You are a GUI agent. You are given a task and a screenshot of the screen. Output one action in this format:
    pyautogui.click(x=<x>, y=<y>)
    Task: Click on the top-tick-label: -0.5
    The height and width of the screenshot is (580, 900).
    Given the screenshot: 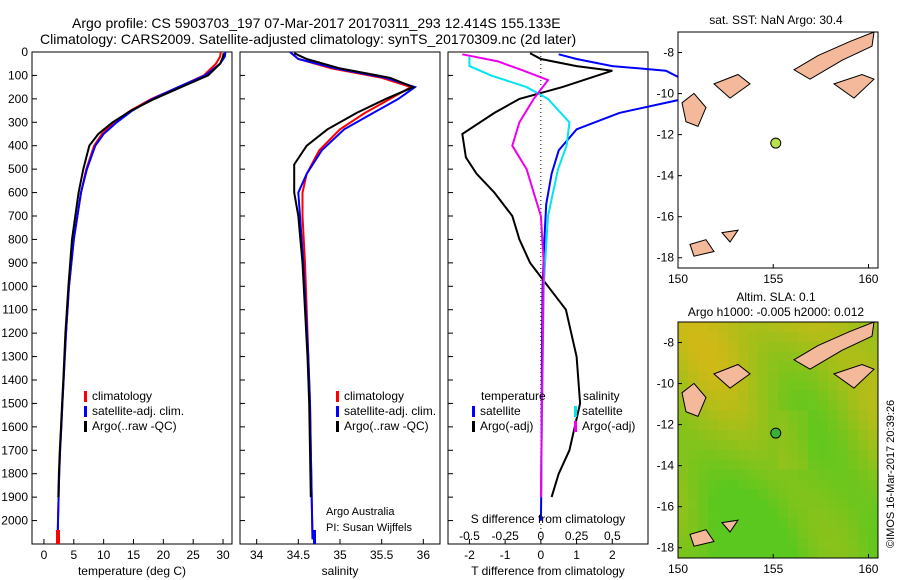 What is the action you would take?
    pyautogui.click(x=469, y=536)
    